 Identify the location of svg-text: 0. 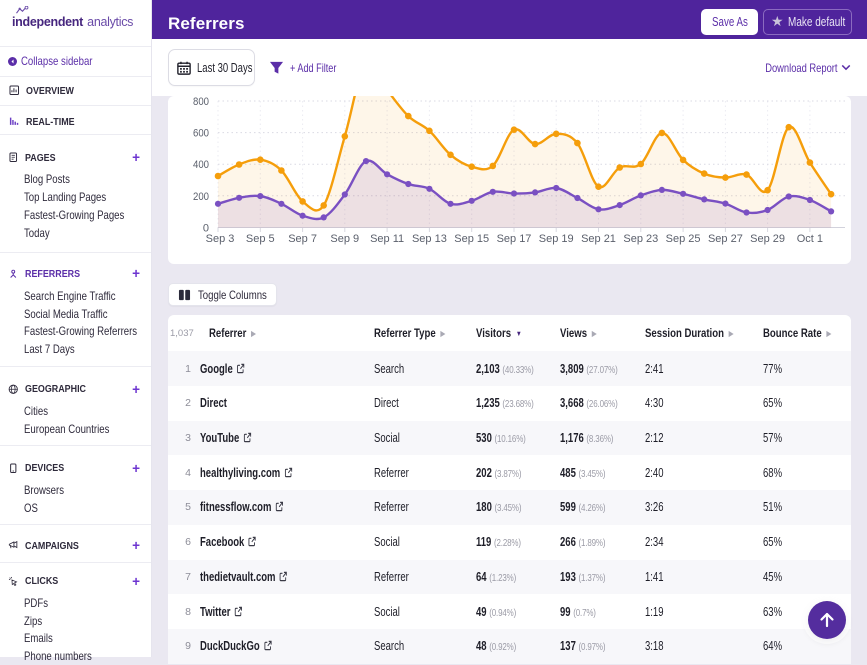
(206, 229).